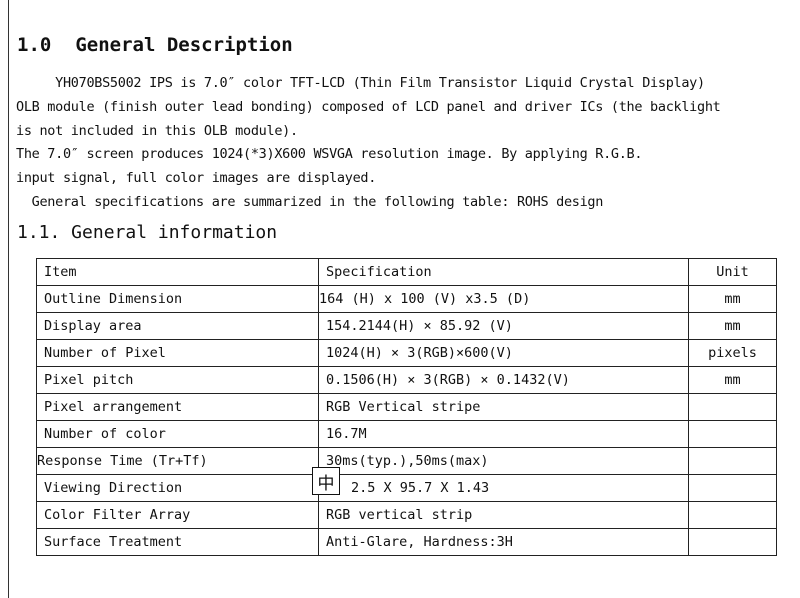 The height and width of the screenshot is (598, 800). Describe the element at coordinates (184, 45) in the screenshot. I see `section-title: General Description` at that location.